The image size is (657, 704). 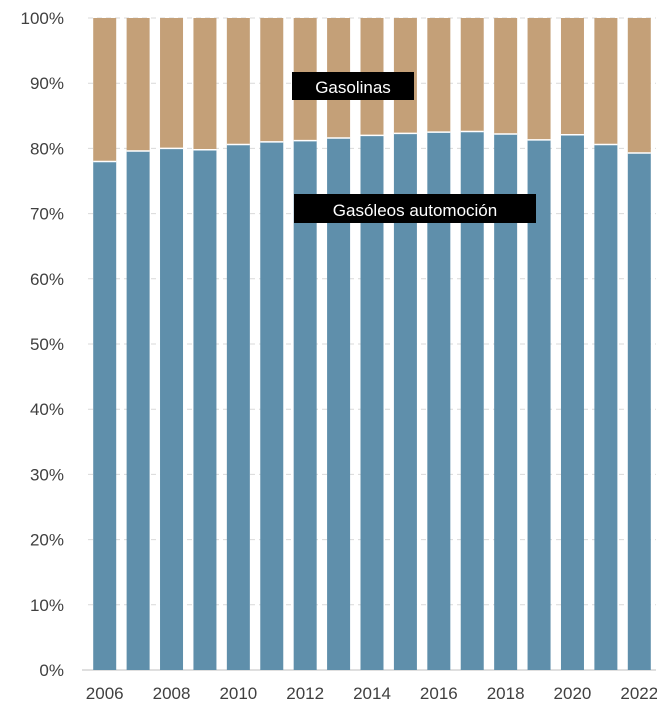 I want to click on bar-segment-gasolinas-2018, so click(x=506, y=76).